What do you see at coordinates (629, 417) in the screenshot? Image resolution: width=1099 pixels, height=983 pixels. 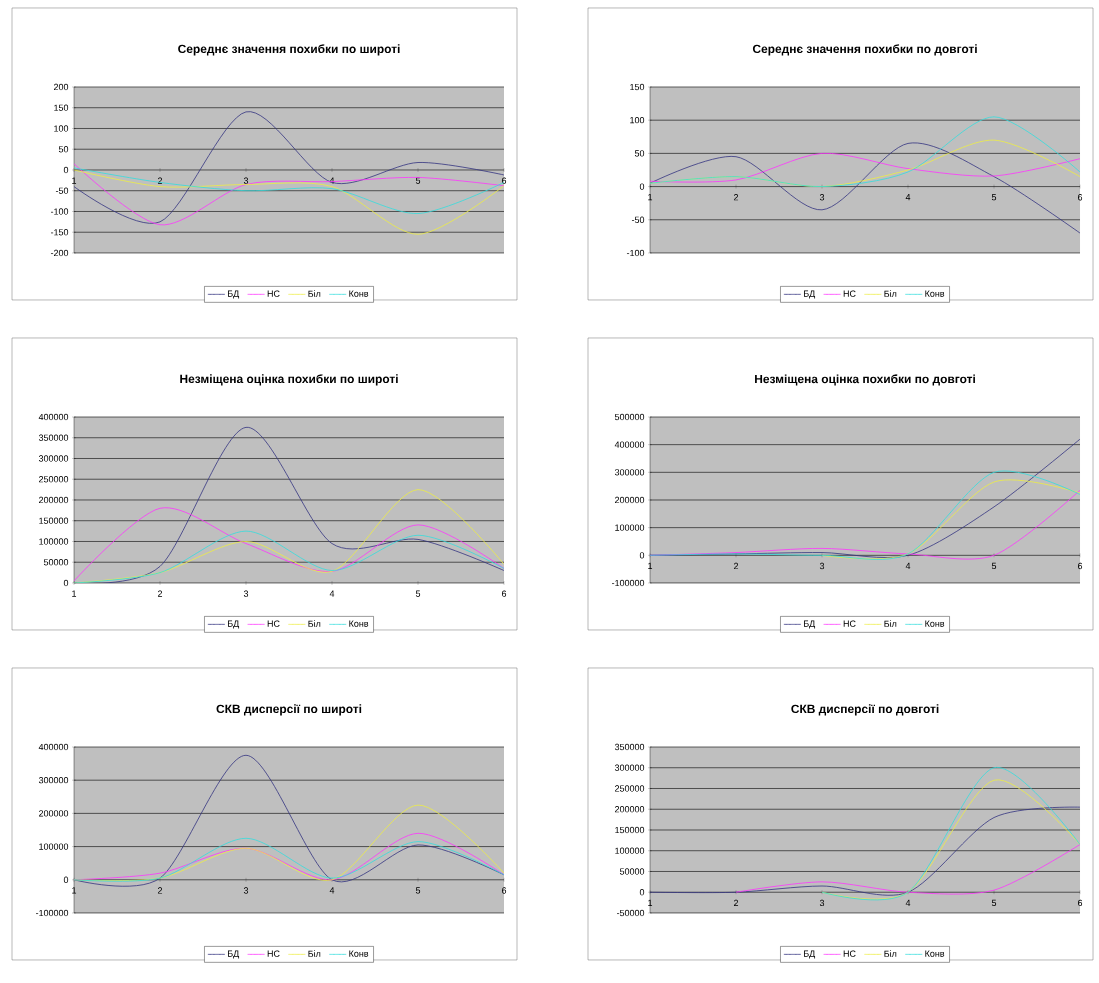 I see `y-tick-label: 500000` at bounding box center [629, 417].